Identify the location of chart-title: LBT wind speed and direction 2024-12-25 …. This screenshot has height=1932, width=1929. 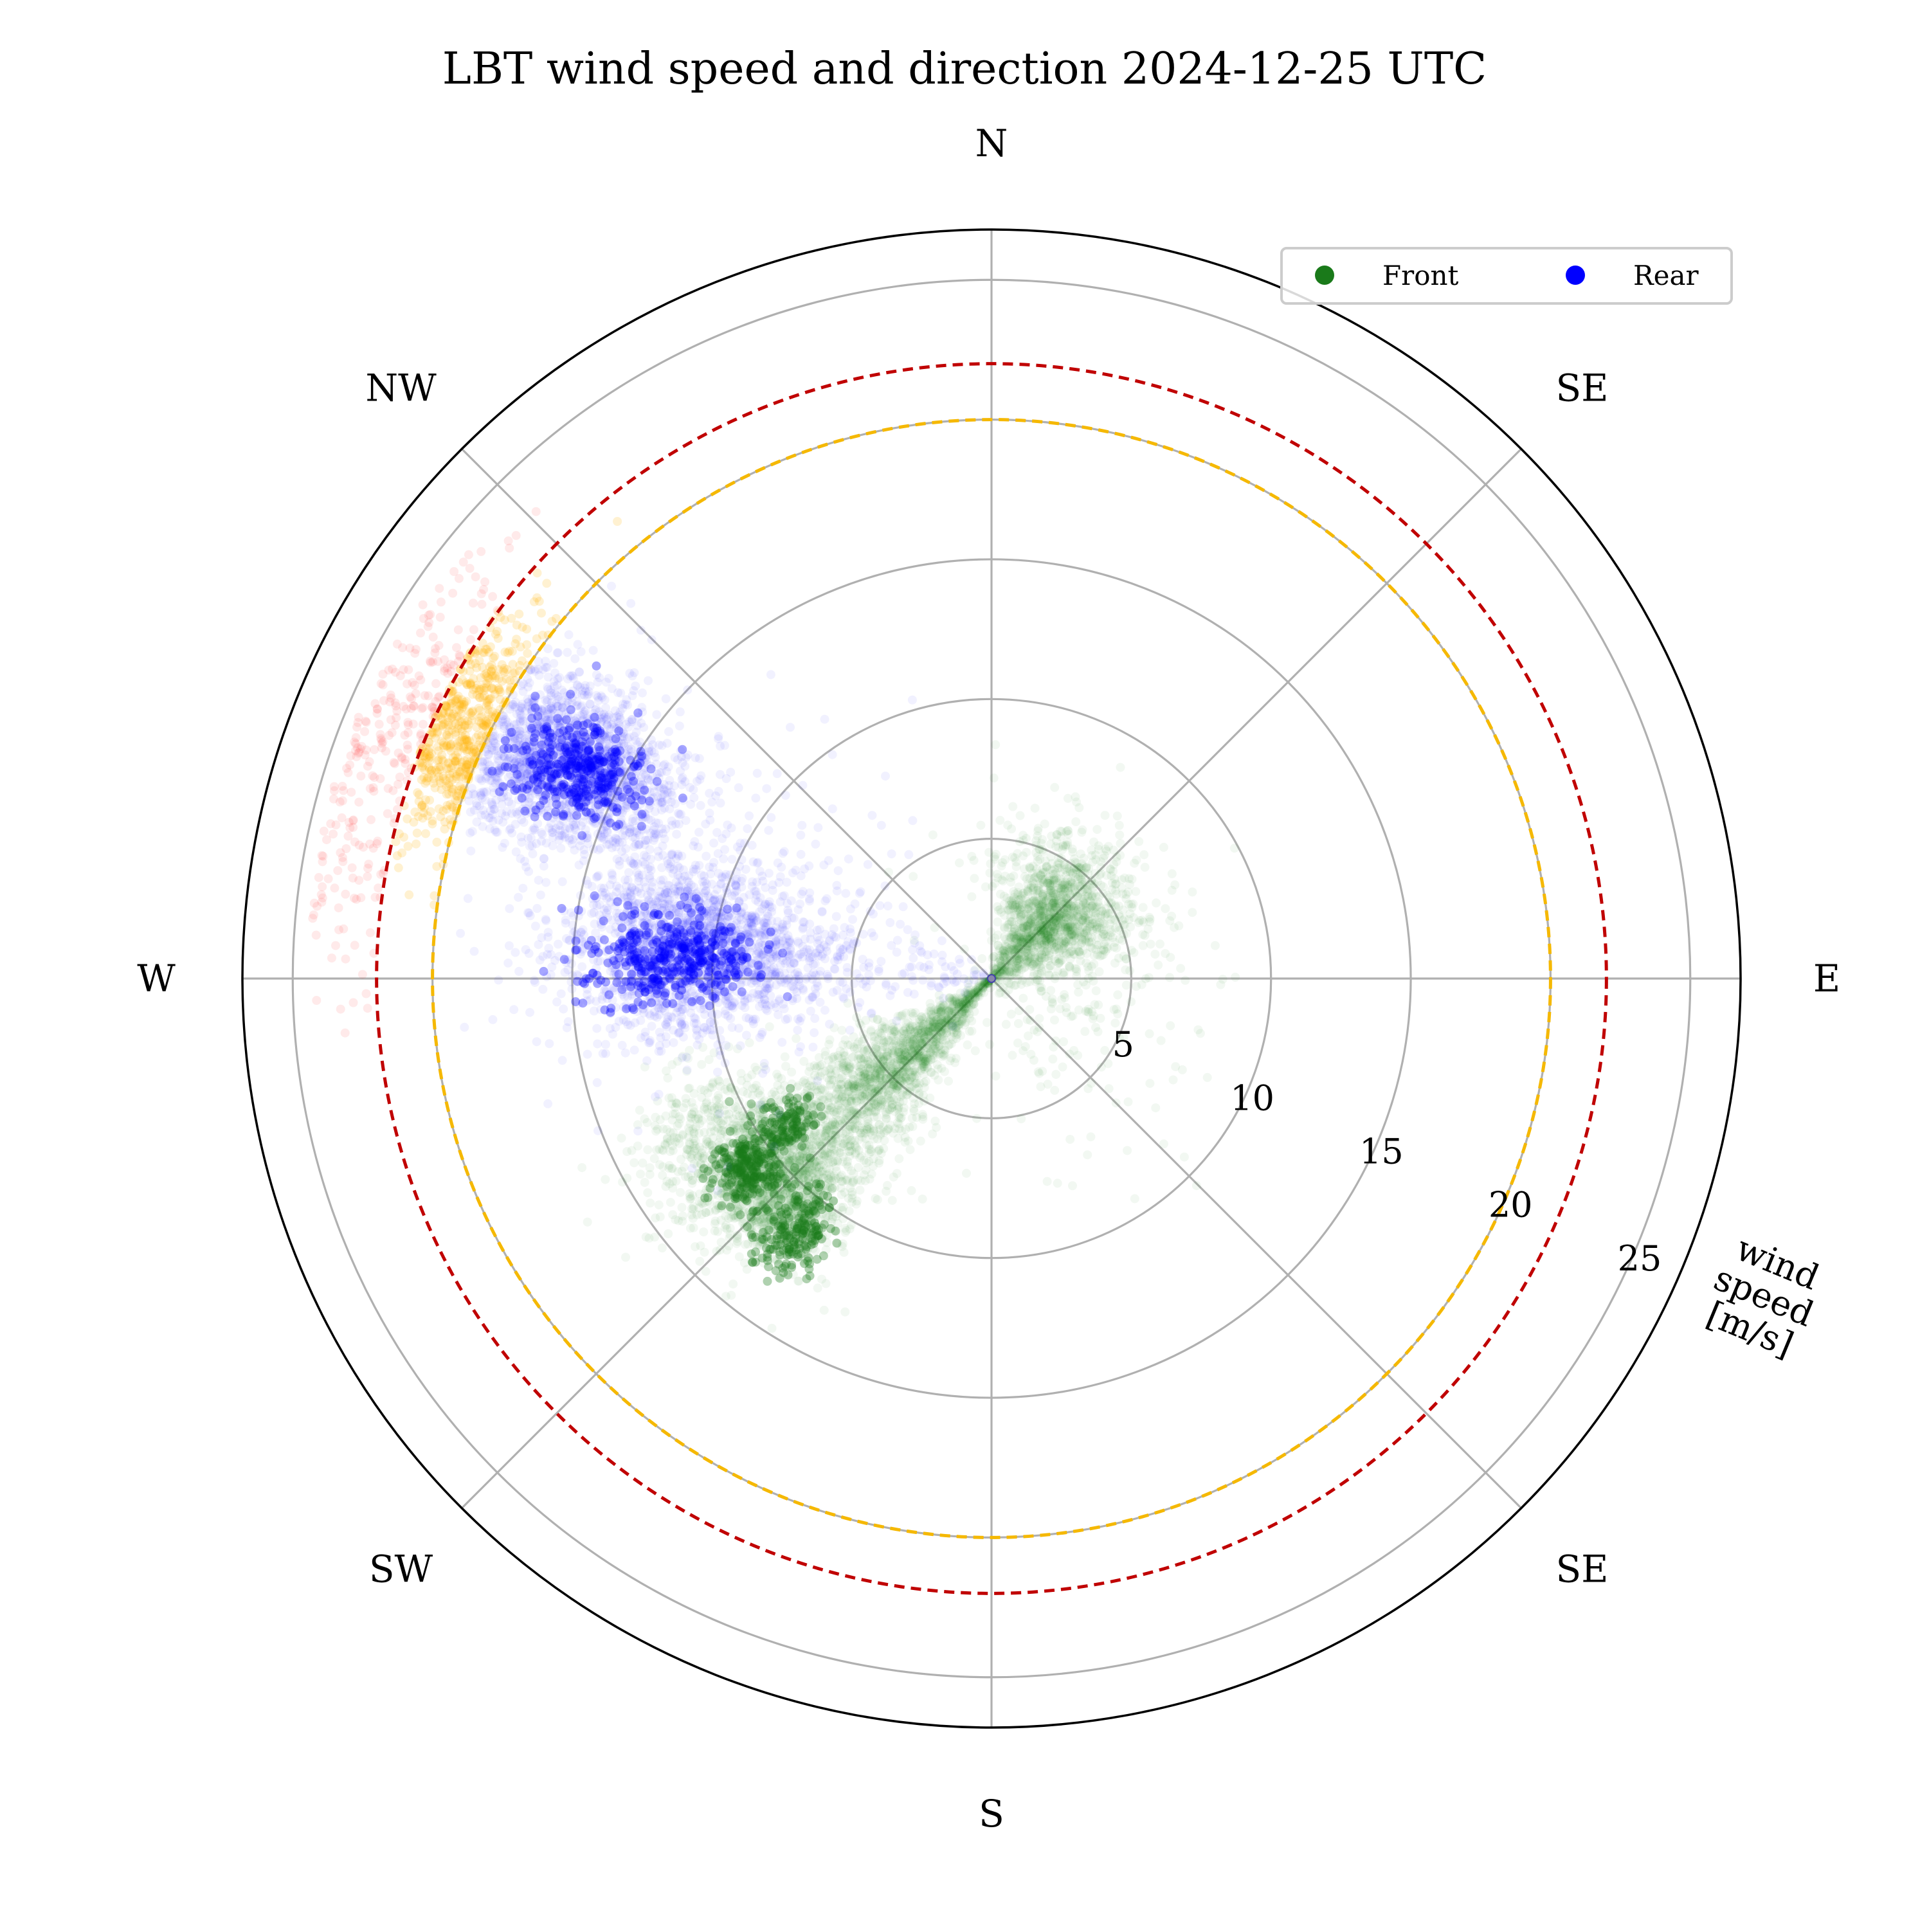
(964, 69).